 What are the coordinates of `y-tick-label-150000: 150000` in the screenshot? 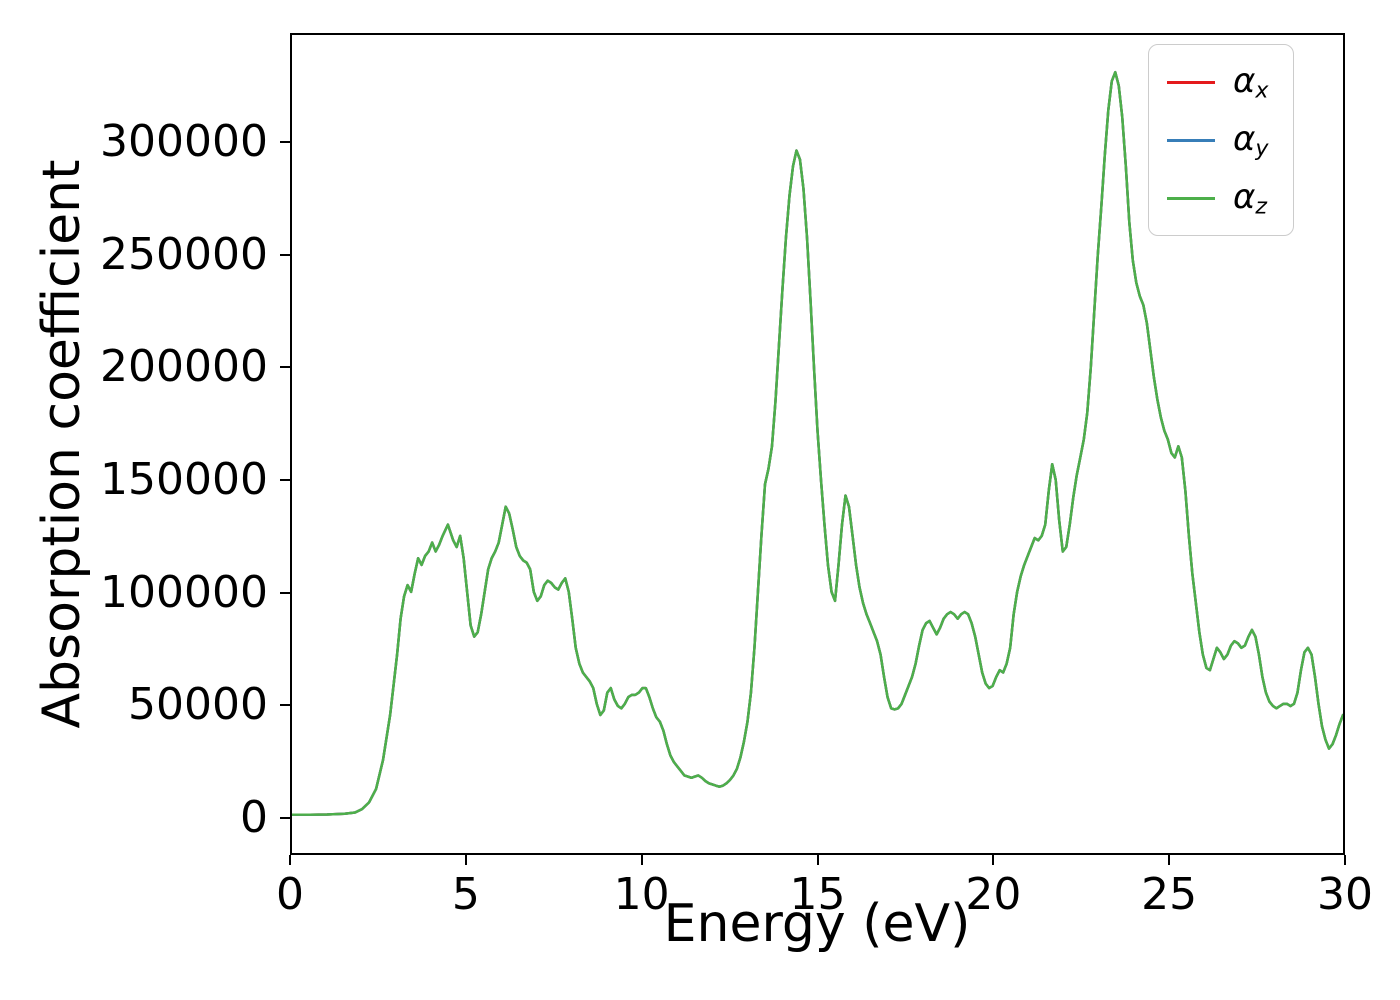 It's located at (184, 479).